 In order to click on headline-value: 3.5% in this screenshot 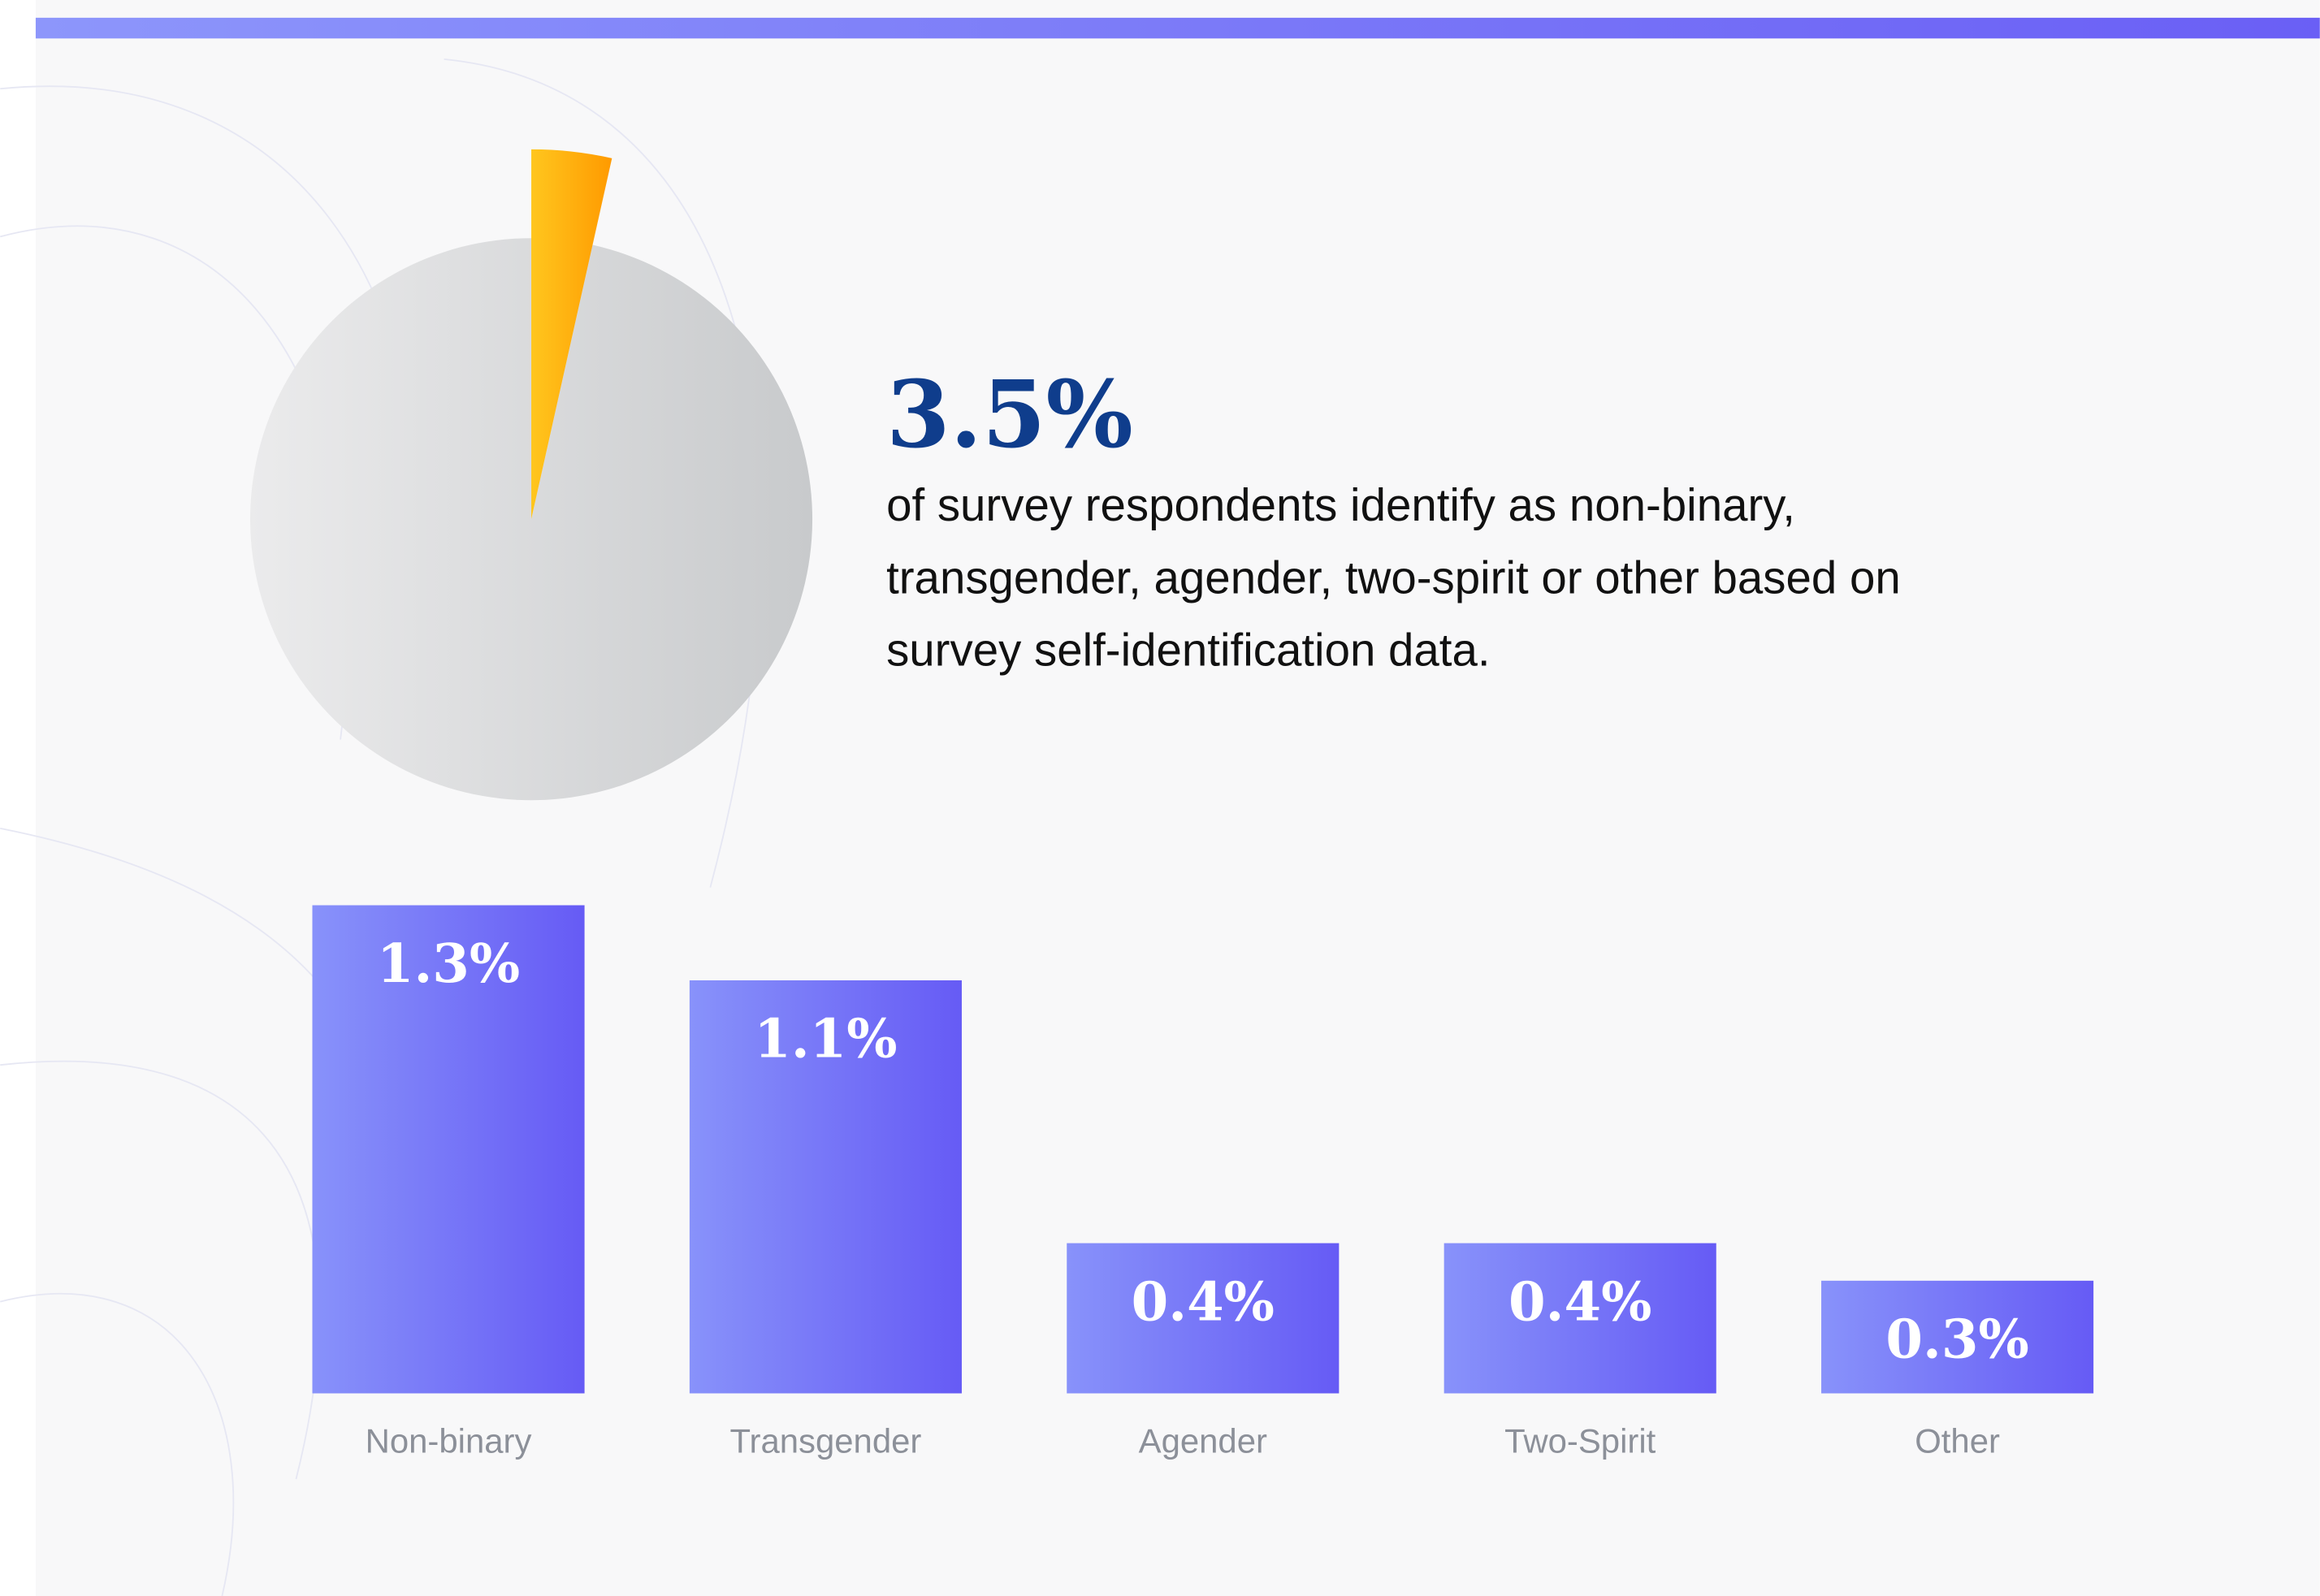, I will do `click(1009, 415)`.